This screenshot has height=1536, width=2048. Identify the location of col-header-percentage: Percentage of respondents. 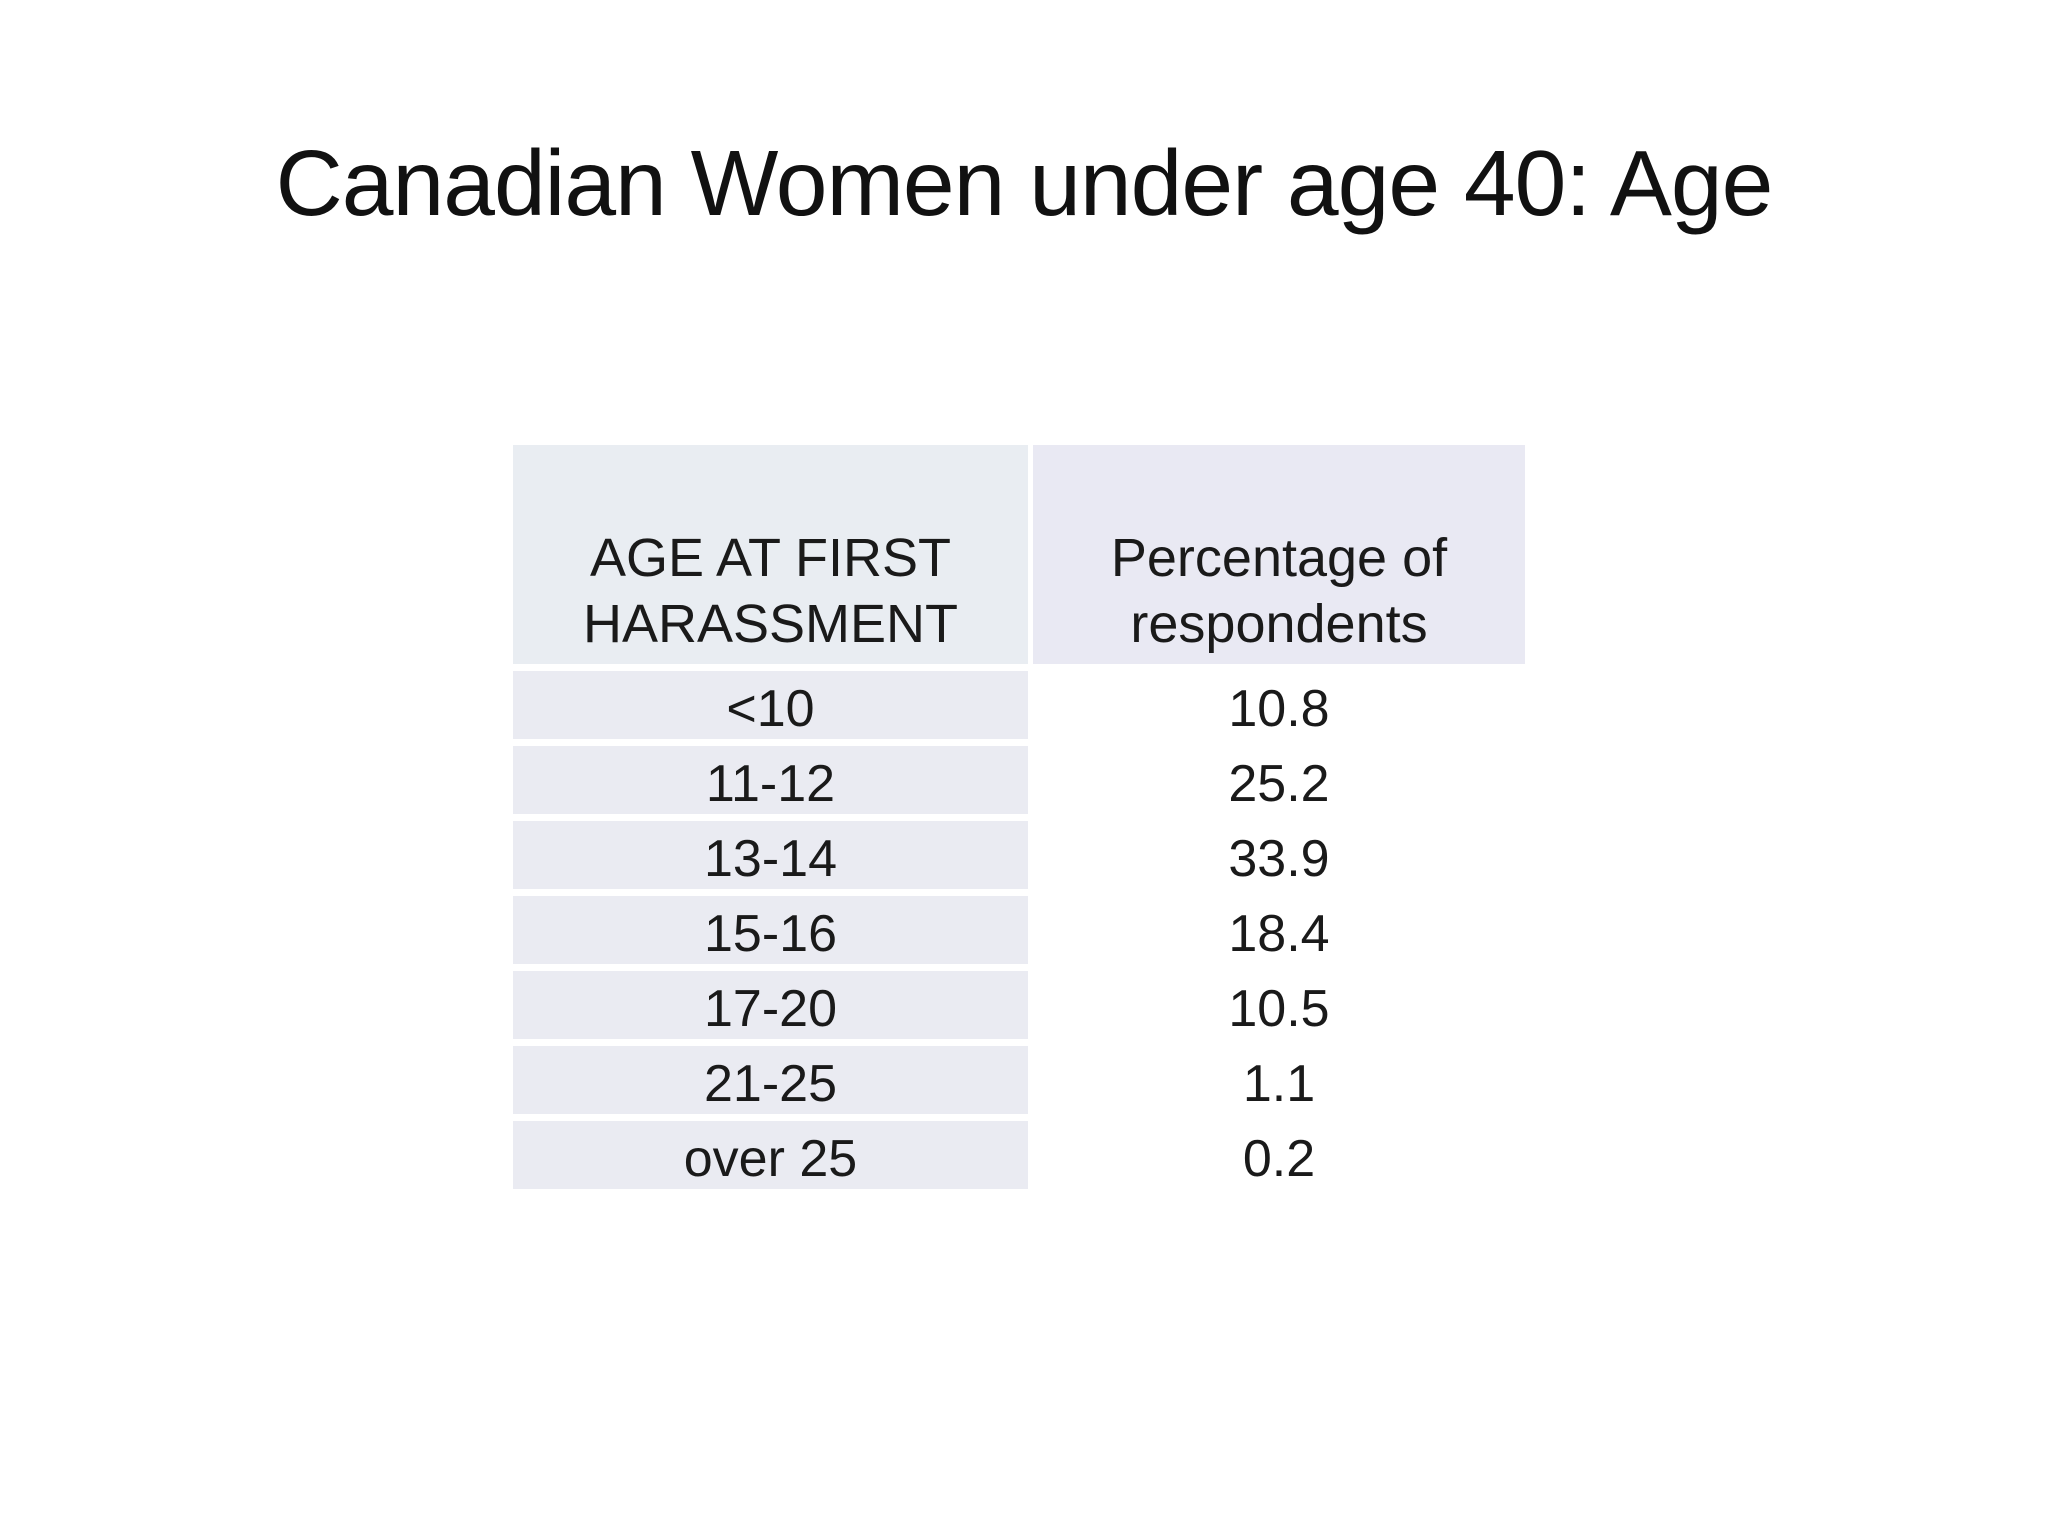
(1279, 554).